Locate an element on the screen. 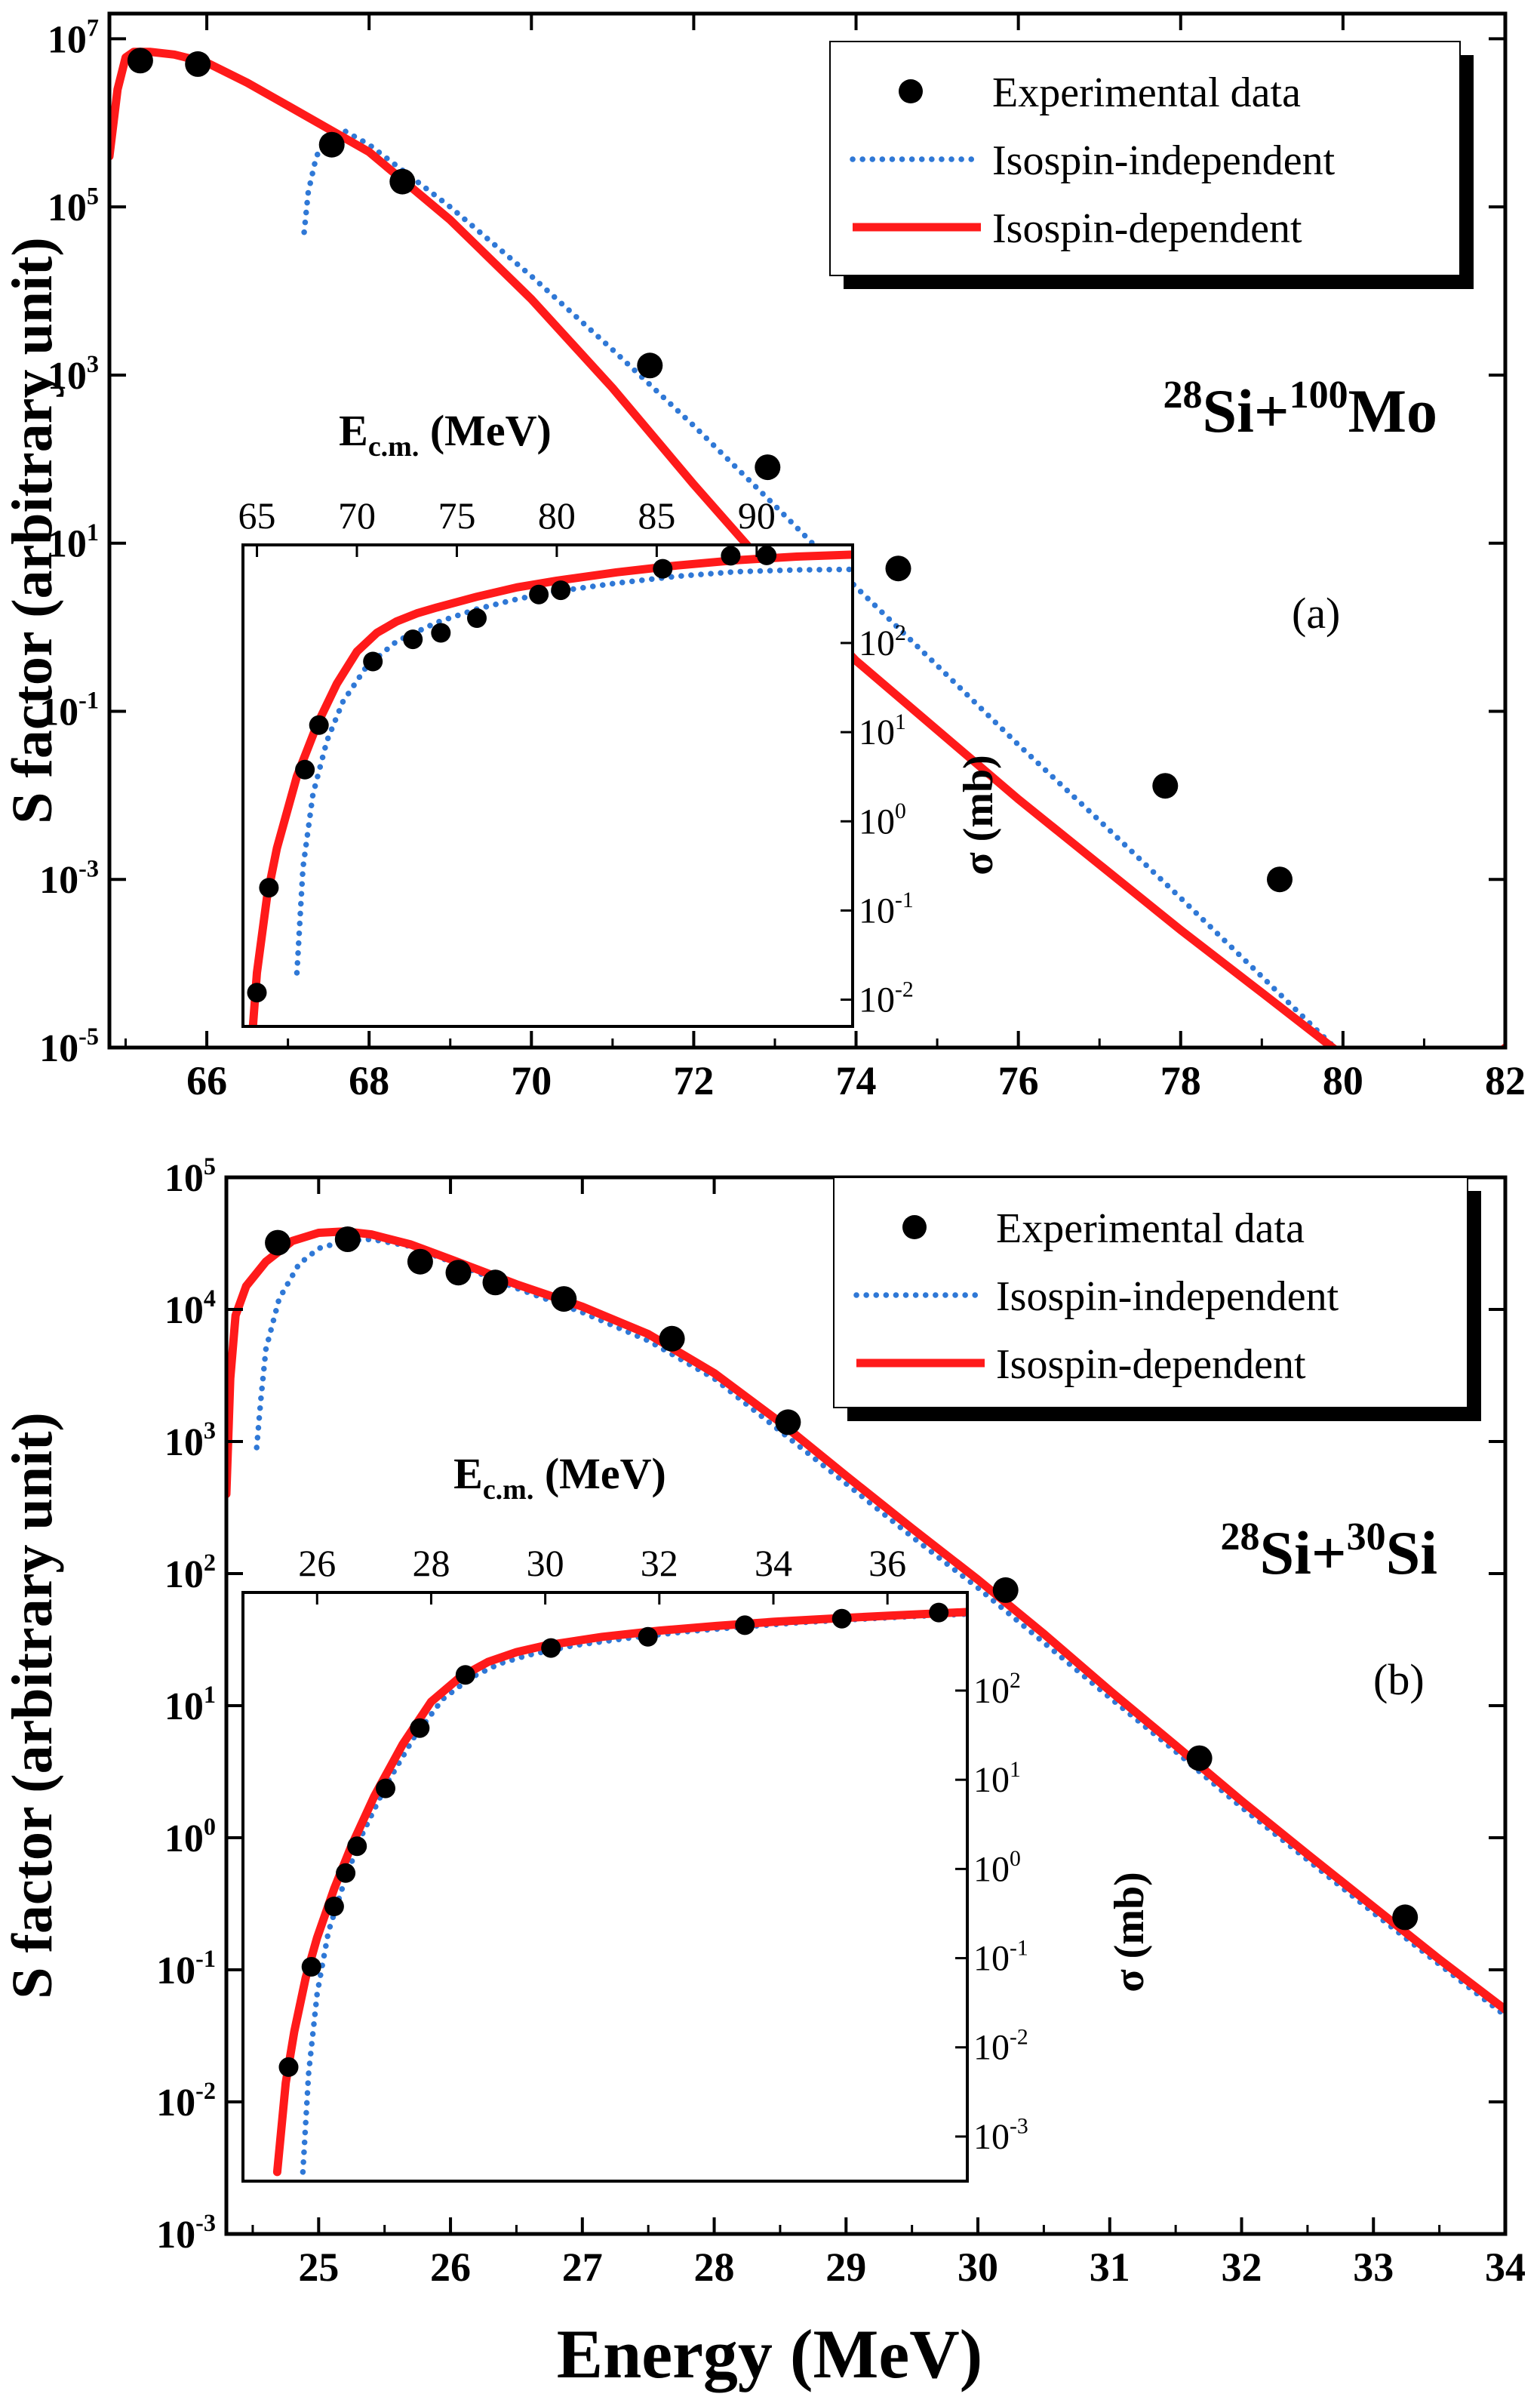 The height and width of the screenshot is (2400, 1540). y-tick-label: 10¹ is located at coordinates (73, 542).